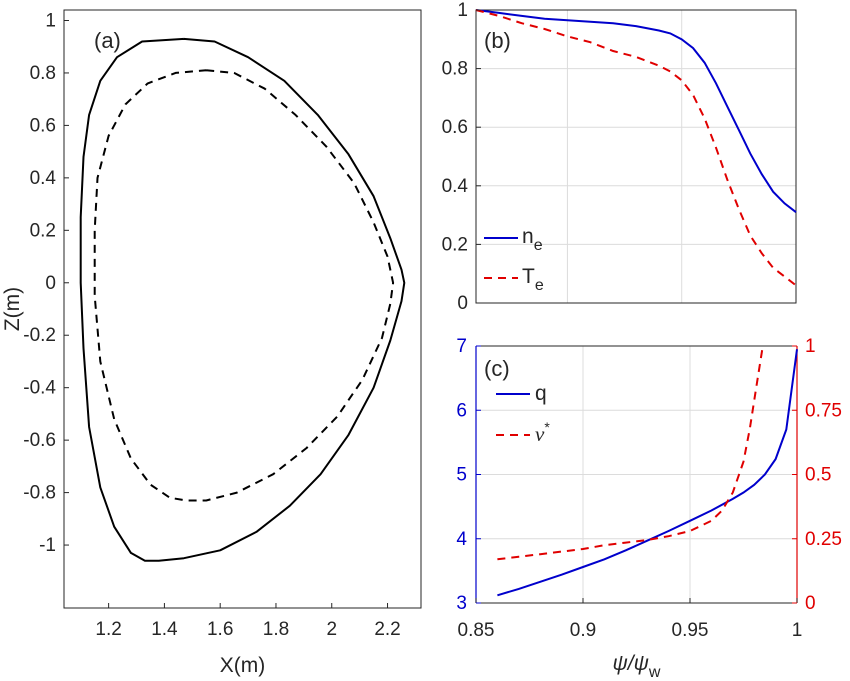 The image size is (850, 681). Describe the element at coordinates (39, 335) in the screenshot. I see `panel-a-y-tick-label: -0.2` at that location.